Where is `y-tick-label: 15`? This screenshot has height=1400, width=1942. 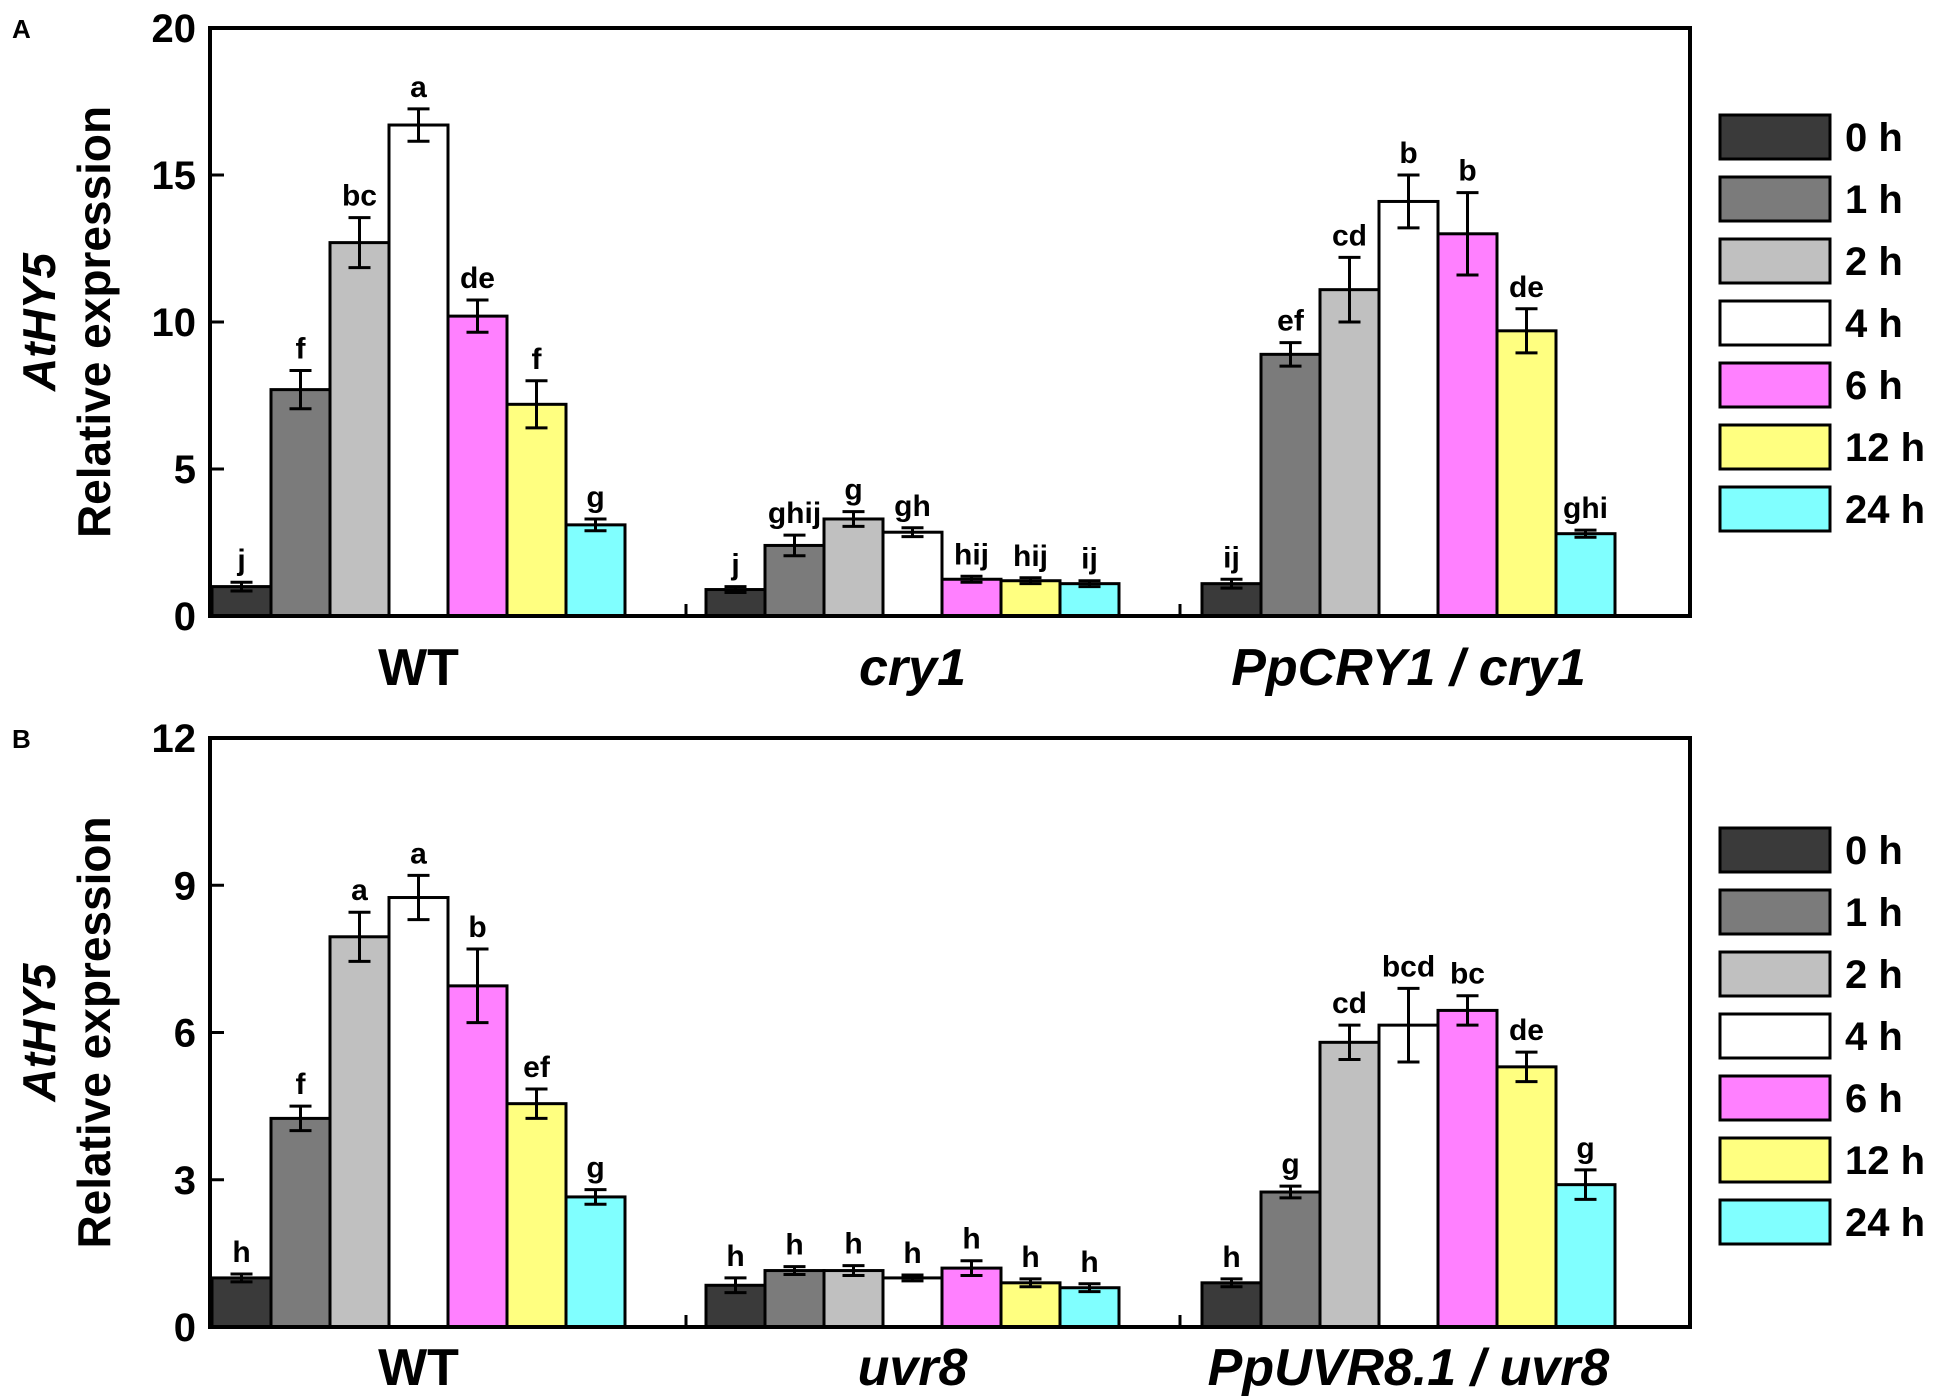
y-tick-label: 15 is located at coordinates (174, 176).